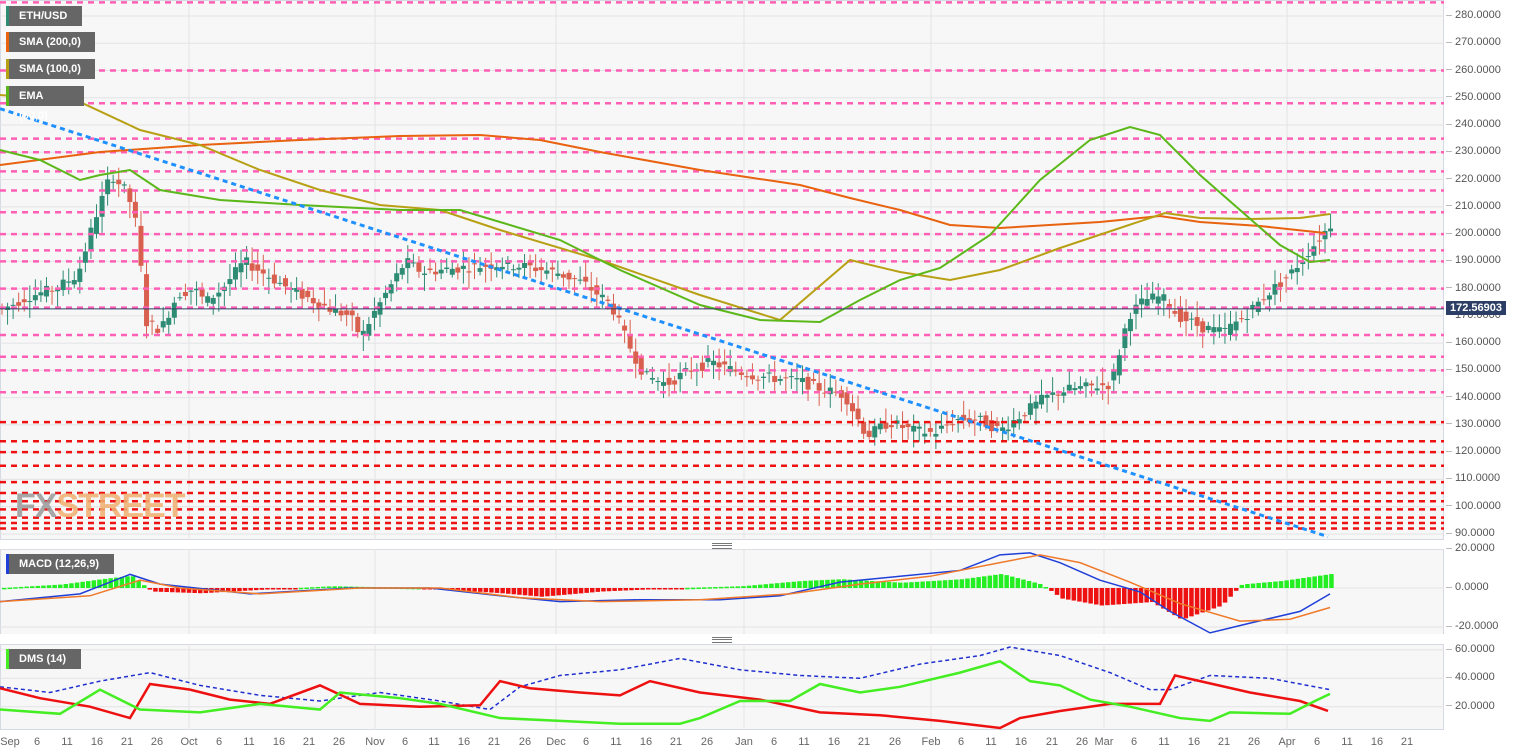 This screenshot has height=756, width=1534. What do you see at coordinates (60, 564) in the screenshot?
I see `macd-label: MACD (12,26,9)` at bounding box center [60, 564].